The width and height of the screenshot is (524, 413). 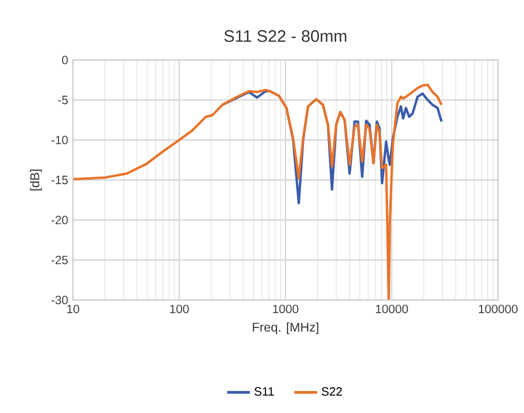 I want to click on legend-label: S11, so click(x=264, y=391).